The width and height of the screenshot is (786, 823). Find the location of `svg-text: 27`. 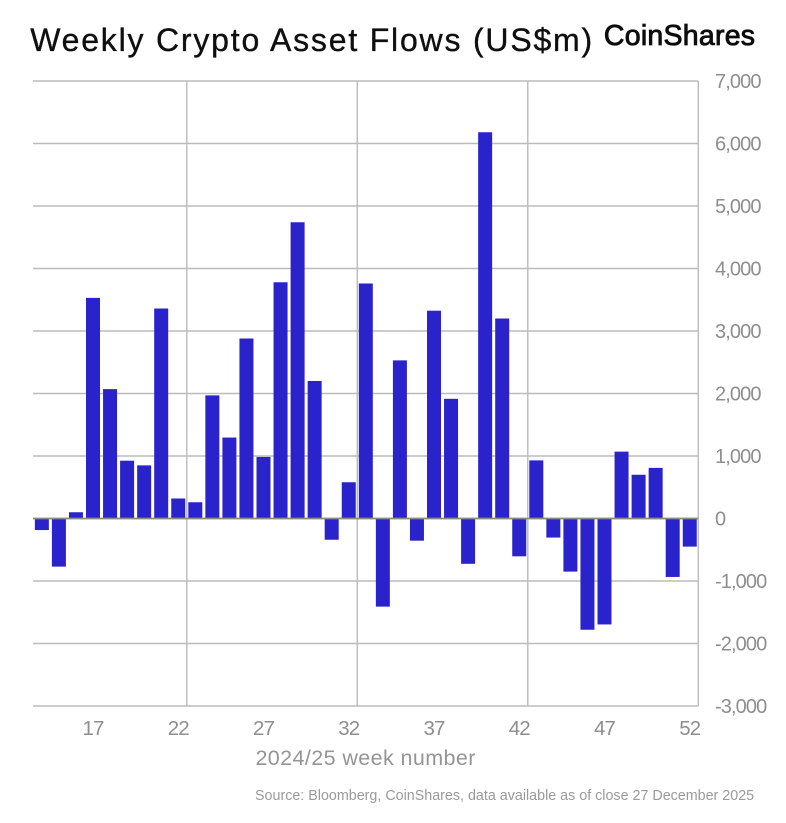

svg-text: 27 is located at coordinates (264, 728).